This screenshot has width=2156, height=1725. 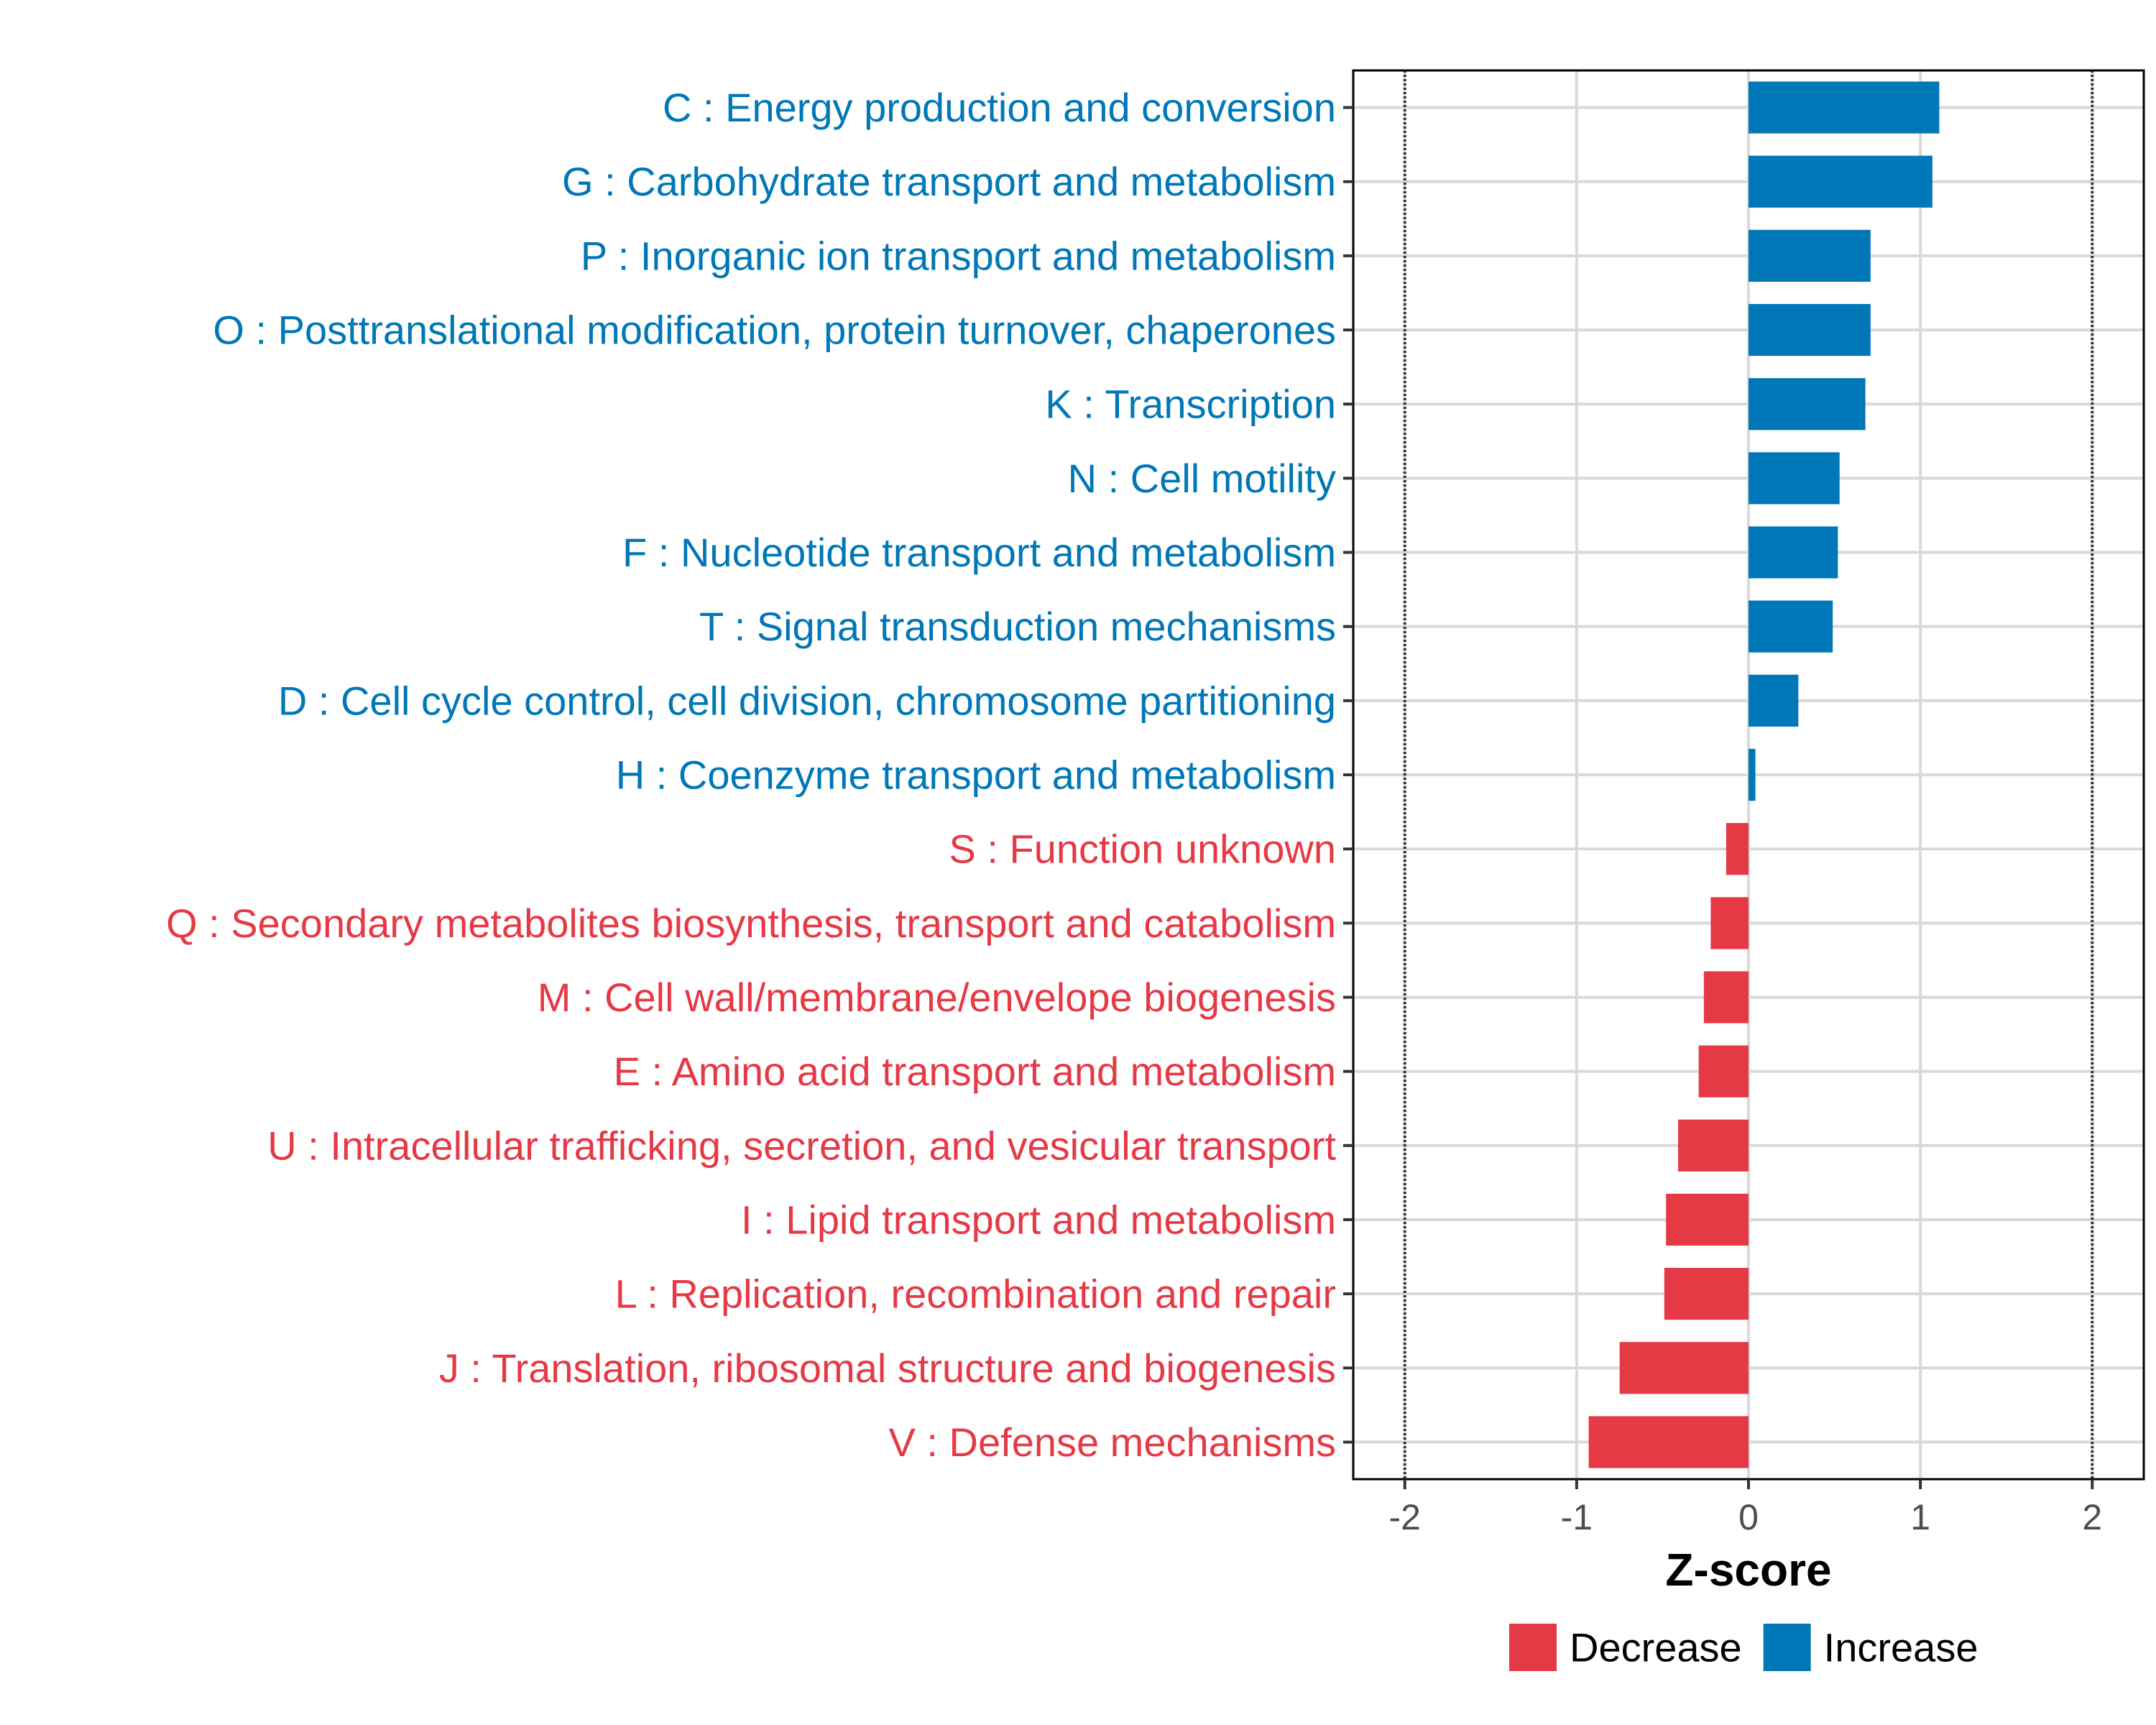 I want to click on category-label: N : Cell motility, so click(x=1202, y=478).